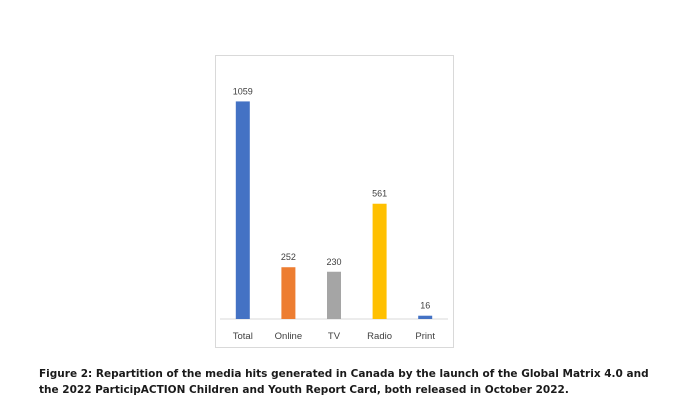 This screenshot has height=402, width=700. I want to click on bar-radio, so click(379, 261).